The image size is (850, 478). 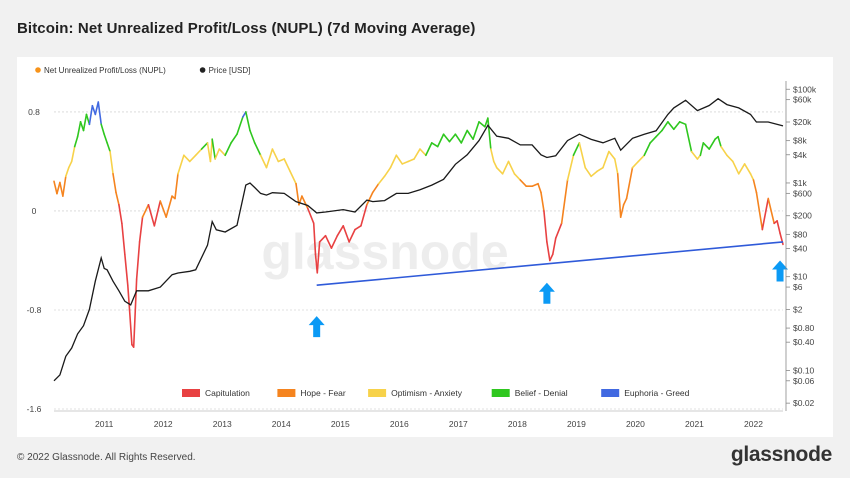 What do you see at coordinates (202, 70) in the screenshot?
I see `legend-dot` at bounding box center [202, 70].